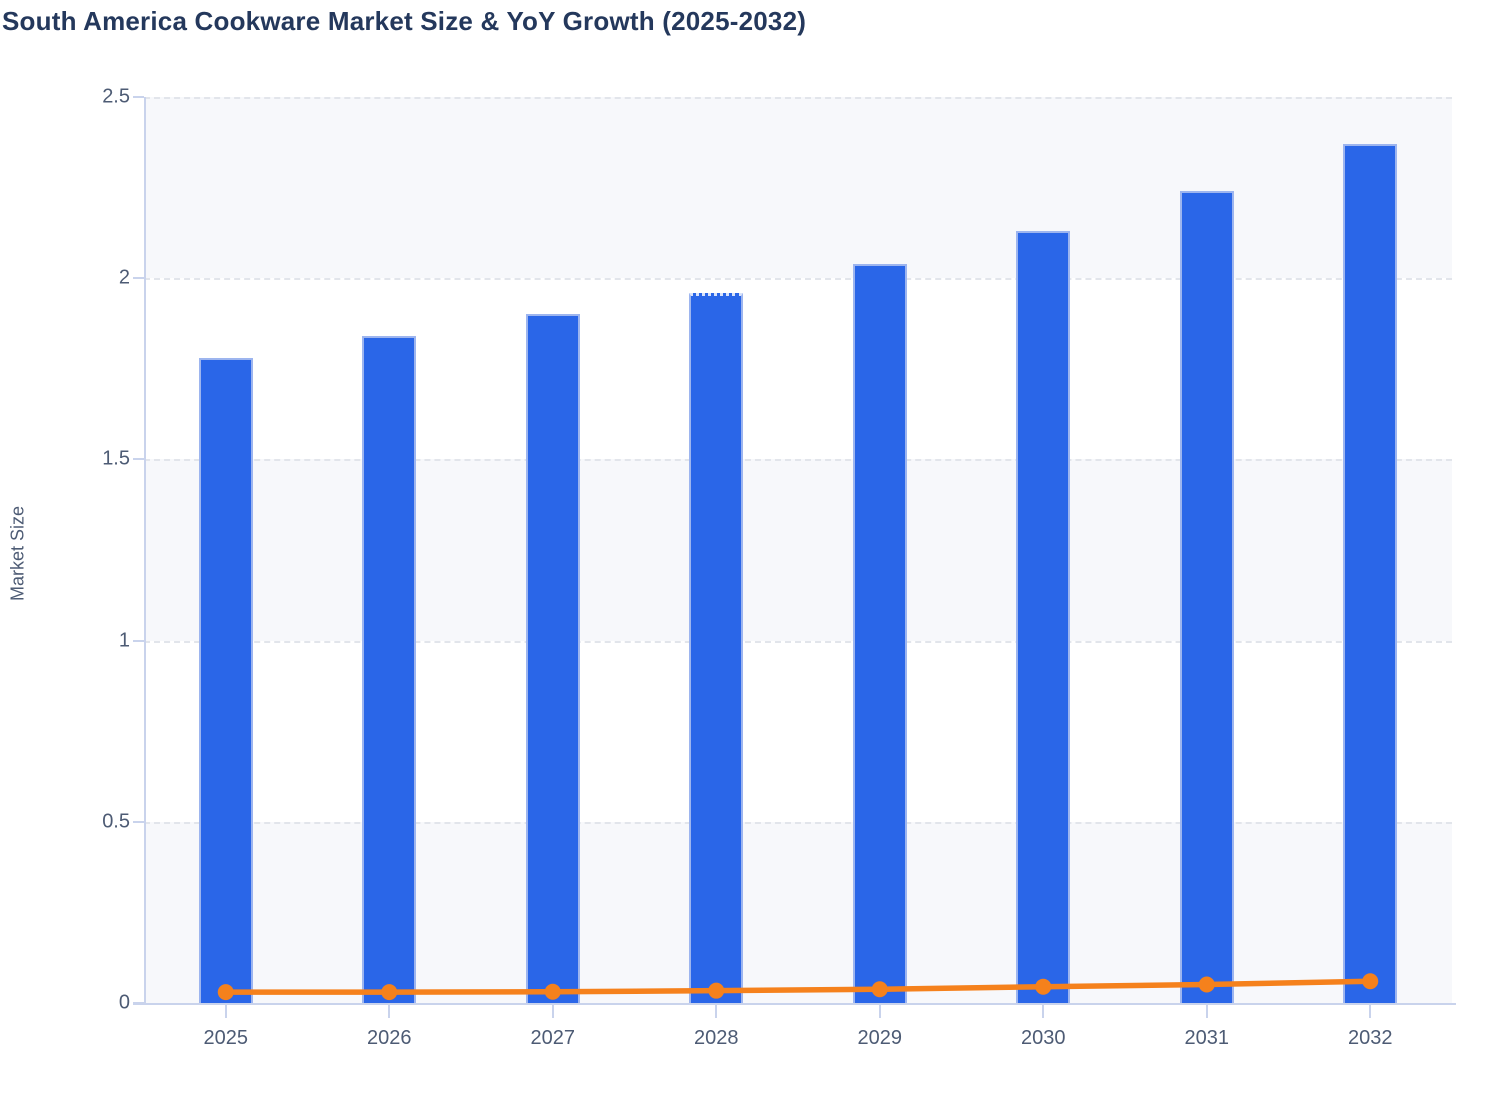 The width and height of the screenshot is (1508, 1120). What do you see at coordinates (1043, 986) in the screenshot?
I see `yoy-point-2030` at bounding box center [1043, 986].